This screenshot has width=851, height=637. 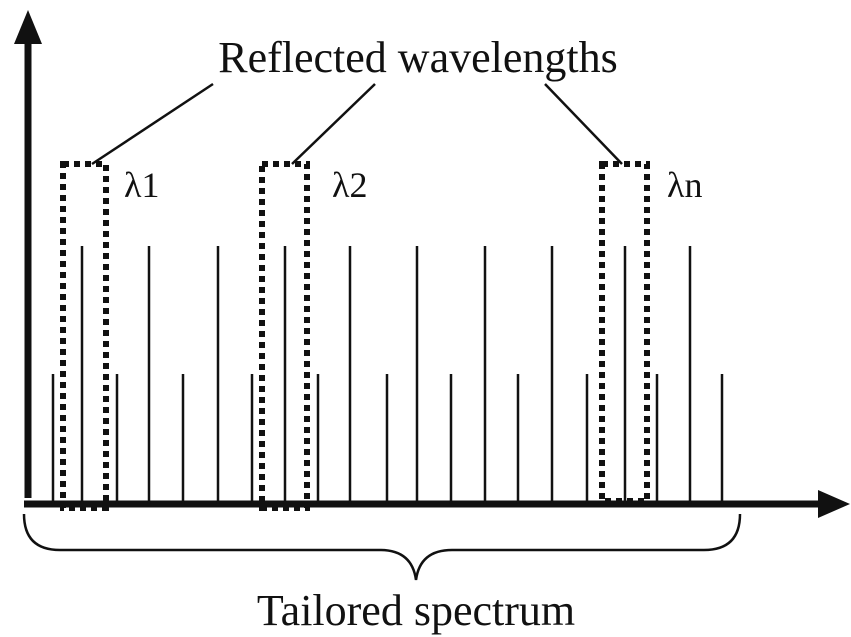 I want to click on wavelength-label-1: λ1, so click(x=141, y=185).